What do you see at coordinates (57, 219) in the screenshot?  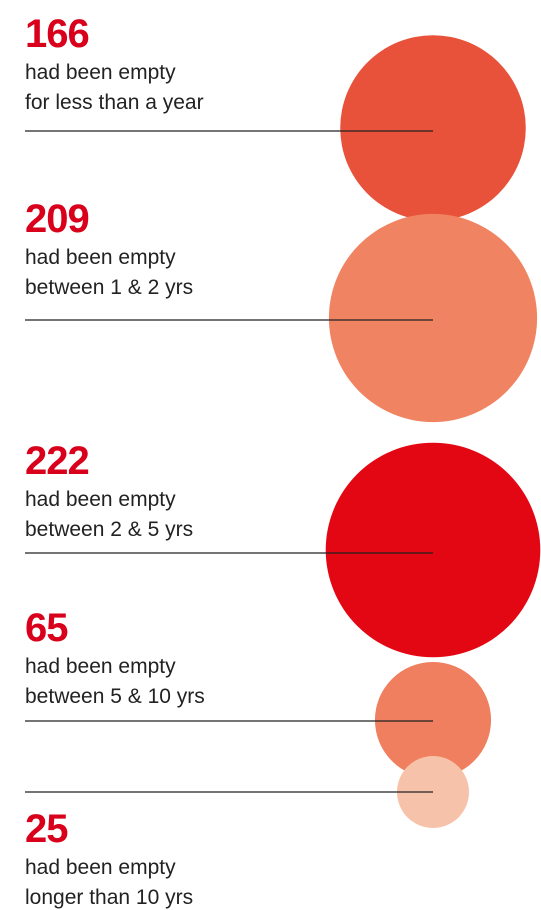 I see `value-label: 209` at bounding box center [57, 219].